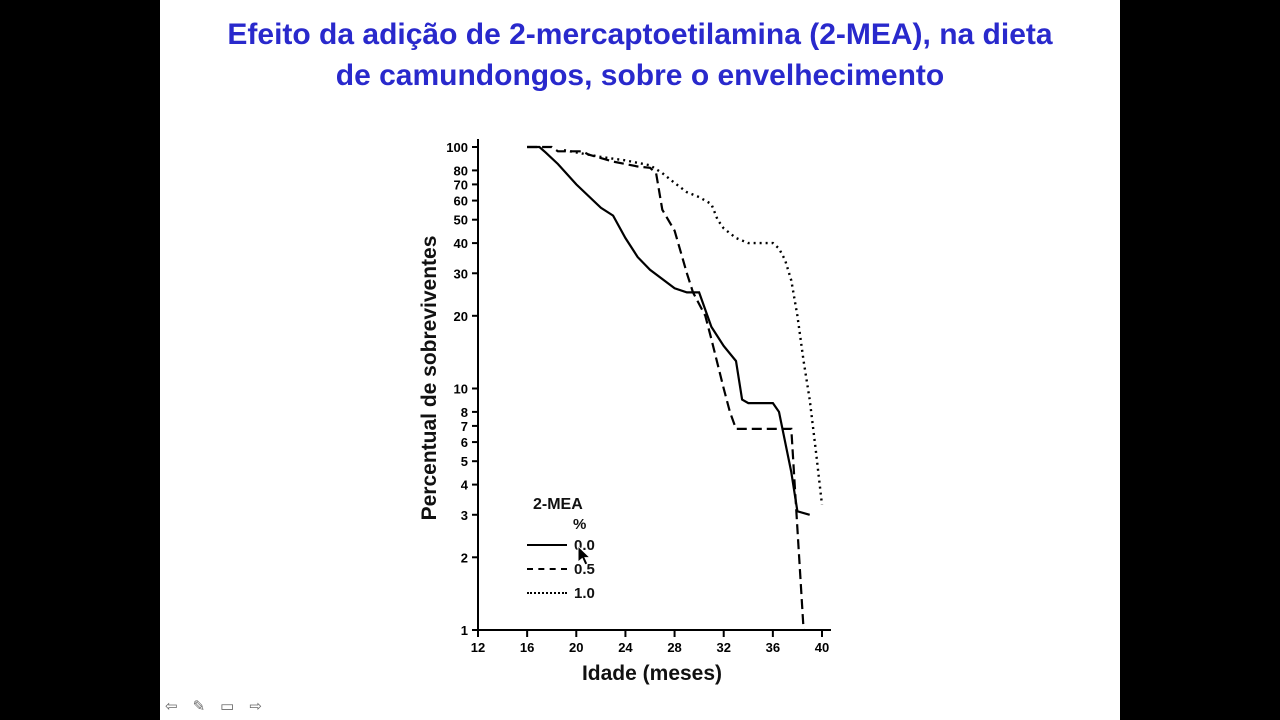 This screenshot has width=1280, height=720. I want to click on y-tick-label: 80, so click(461, 170).